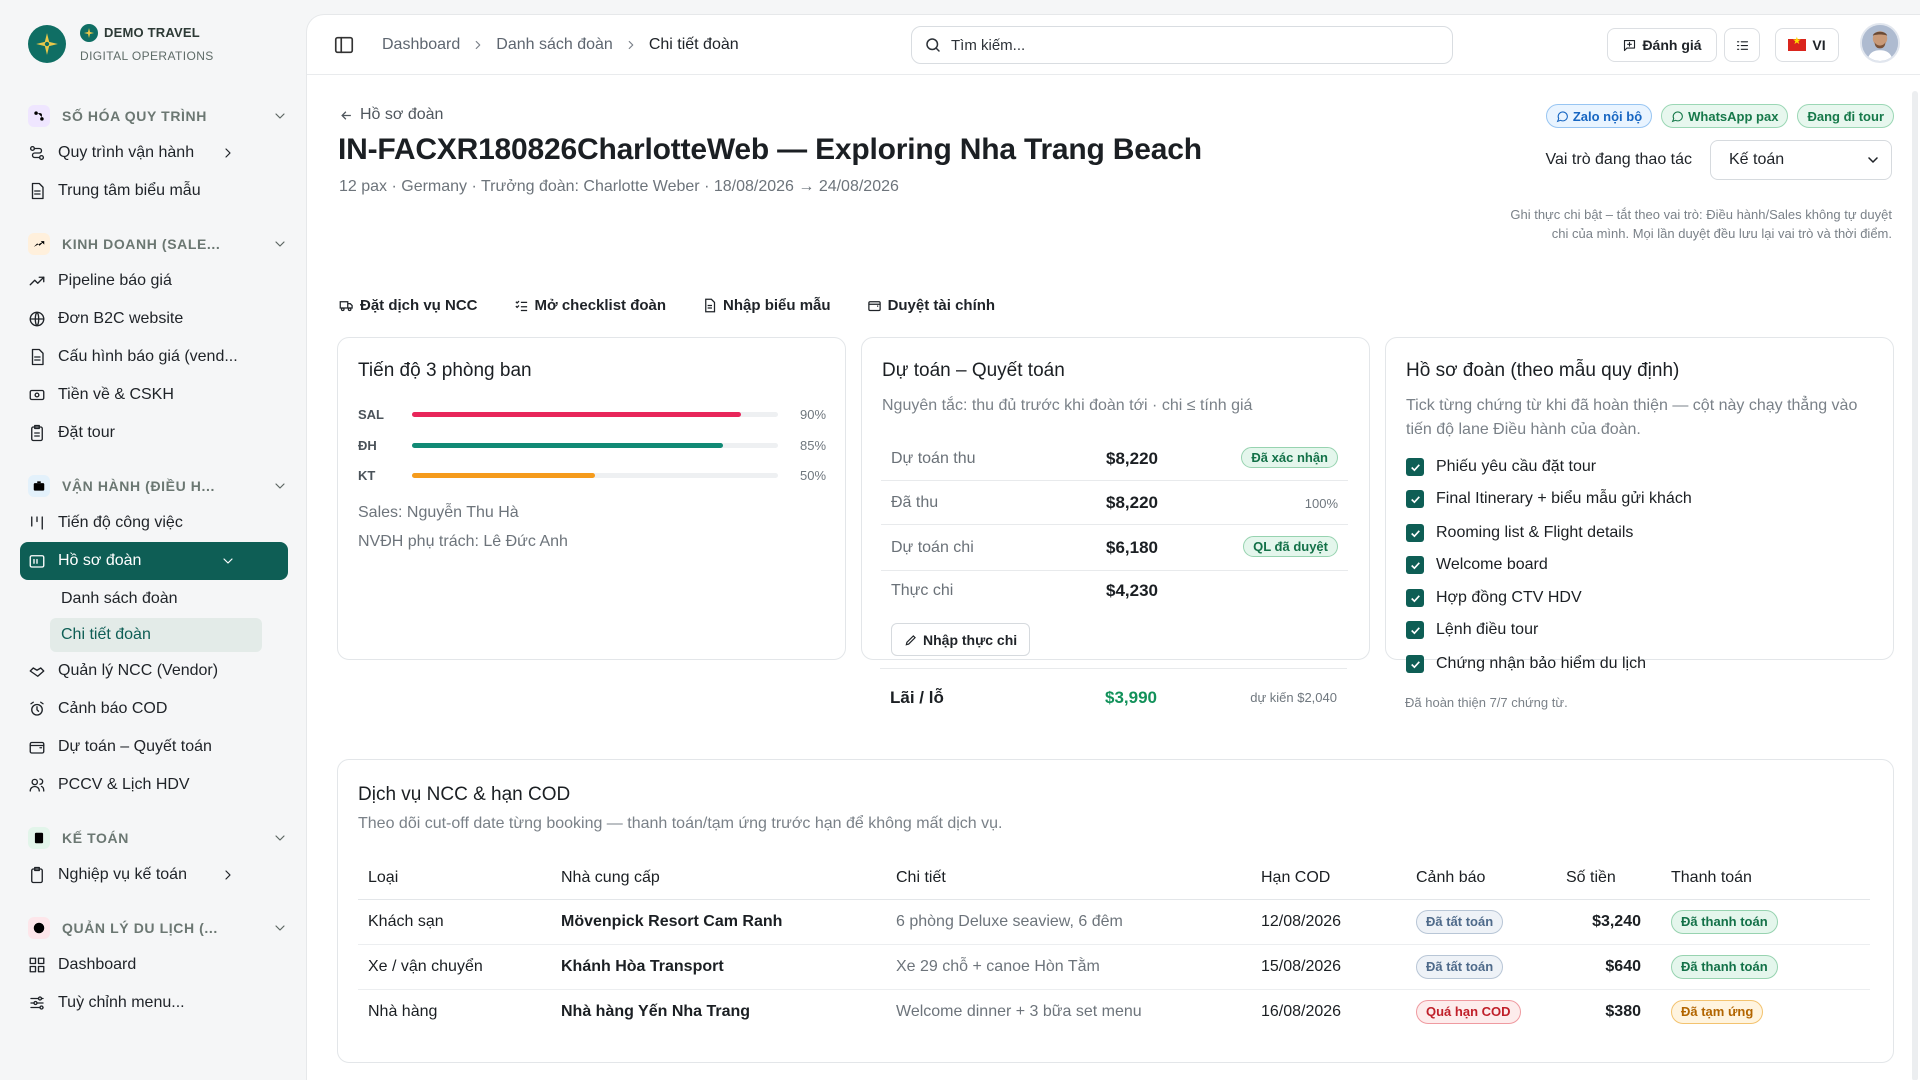 Image resolution: width=1920 pixels, height=1080 pixels. I want to click on budget-row-collected: Đã thu $8,220 100%, so click(1114, 503).